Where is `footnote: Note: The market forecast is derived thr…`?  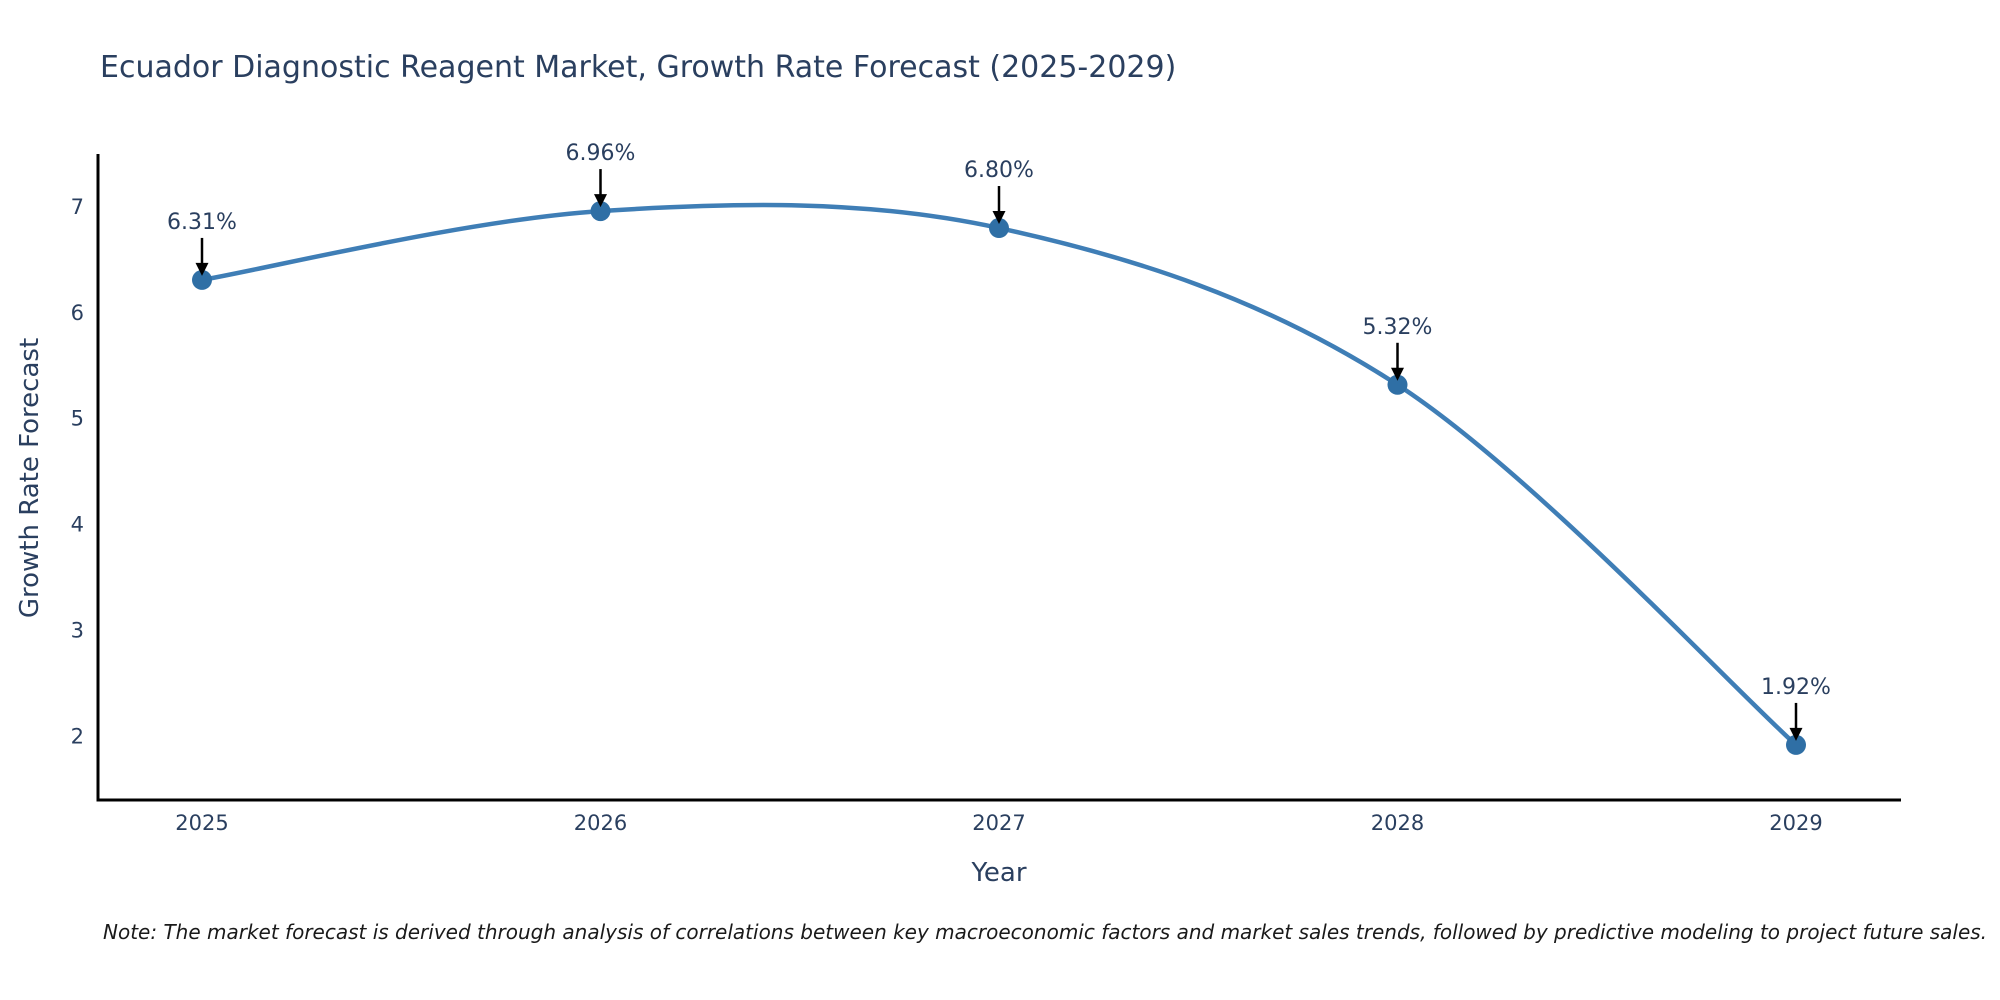
footnote: Note: The market forecast is derived thr… is located at coordinates (1045, 932).